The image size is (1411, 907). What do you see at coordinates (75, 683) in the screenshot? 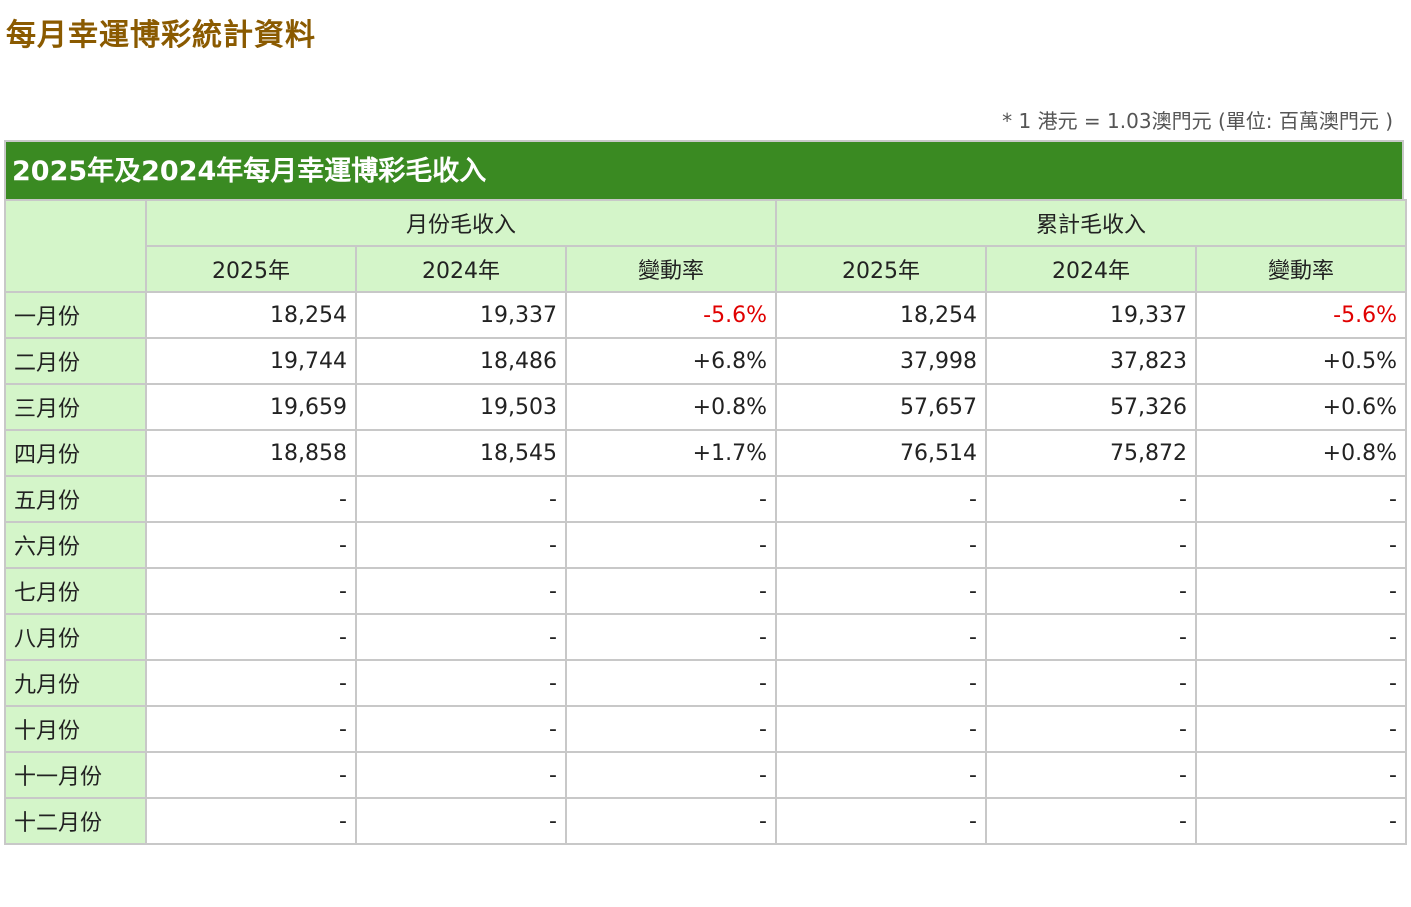
I see `row-month-label: 九月份` at bounding box center [75, 683].